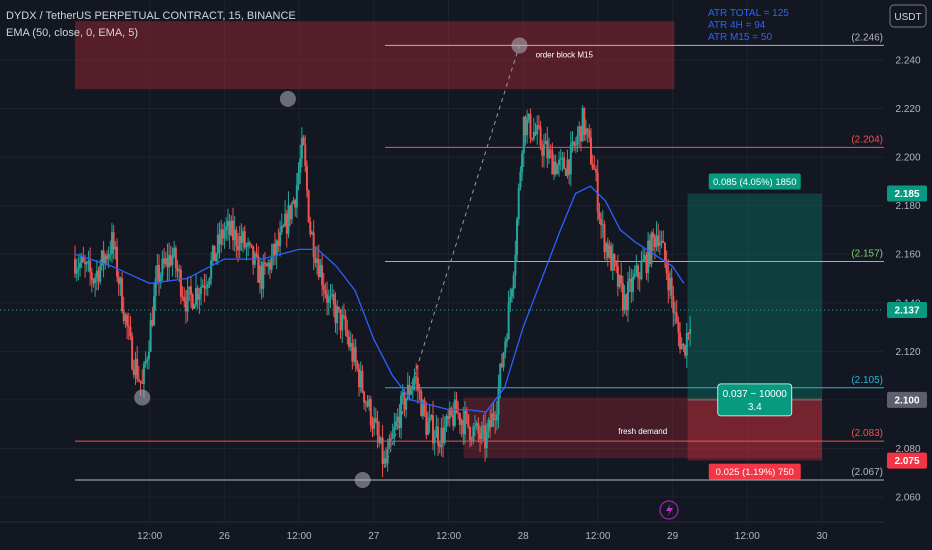 This screenshot has width=932, height=550. I want to click on price-badge: 2.100, so click(907, 399).